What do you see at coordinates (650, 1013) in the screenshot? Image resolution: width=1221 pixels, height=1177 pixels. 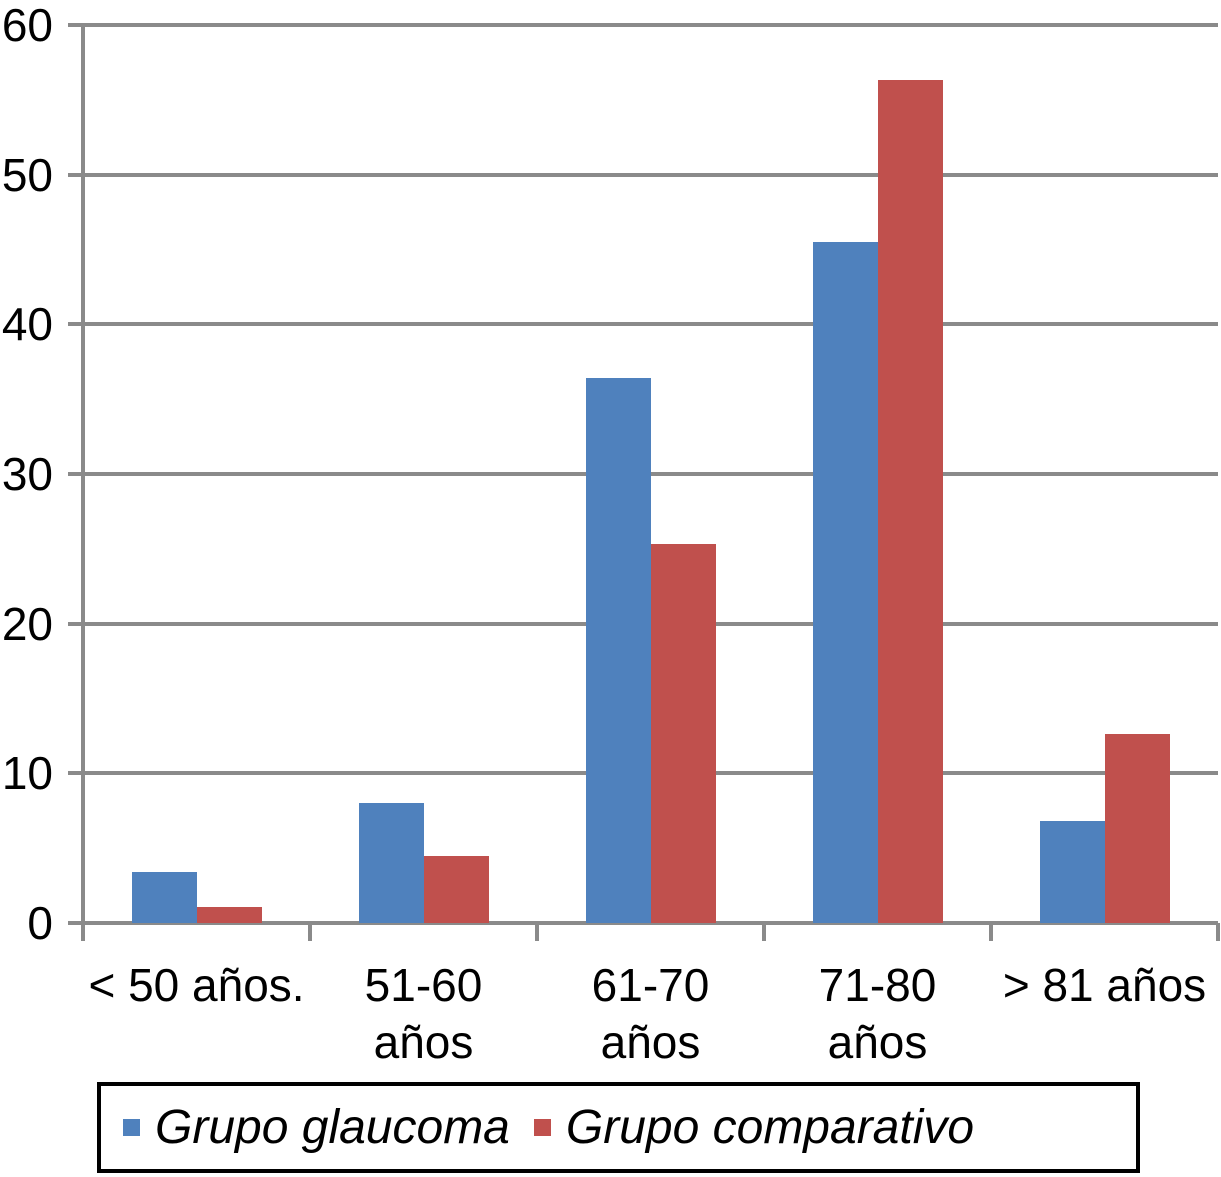 I see `x-axis-category-label: 61-70 años` at bounding box center [650, 1013].